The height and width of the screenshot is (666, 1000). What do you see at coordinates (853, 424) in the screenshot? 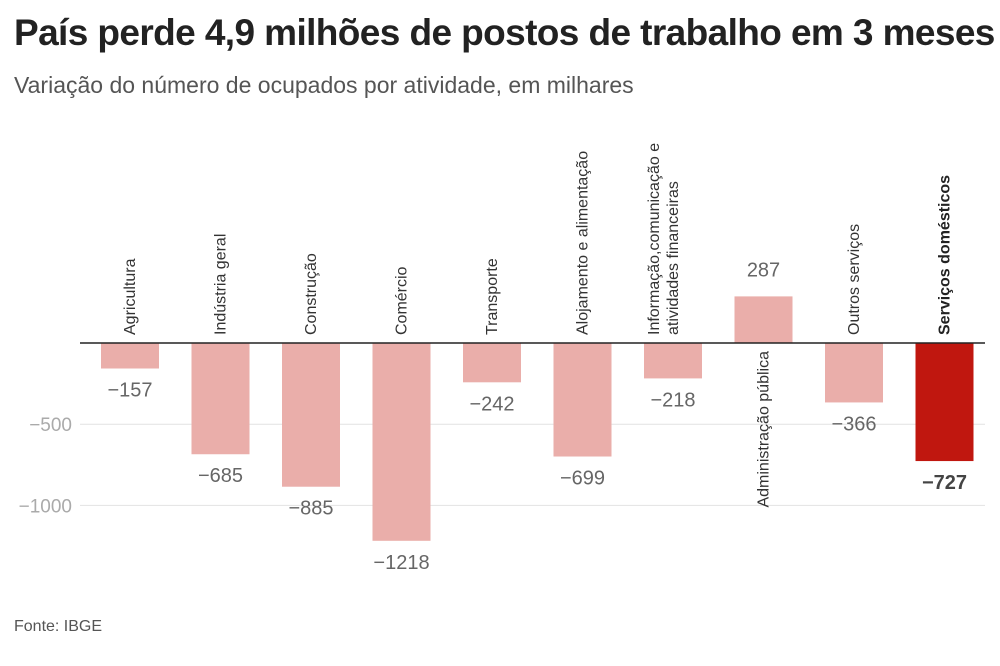
I see `value-label: −366` at bounding box center [853, 424].